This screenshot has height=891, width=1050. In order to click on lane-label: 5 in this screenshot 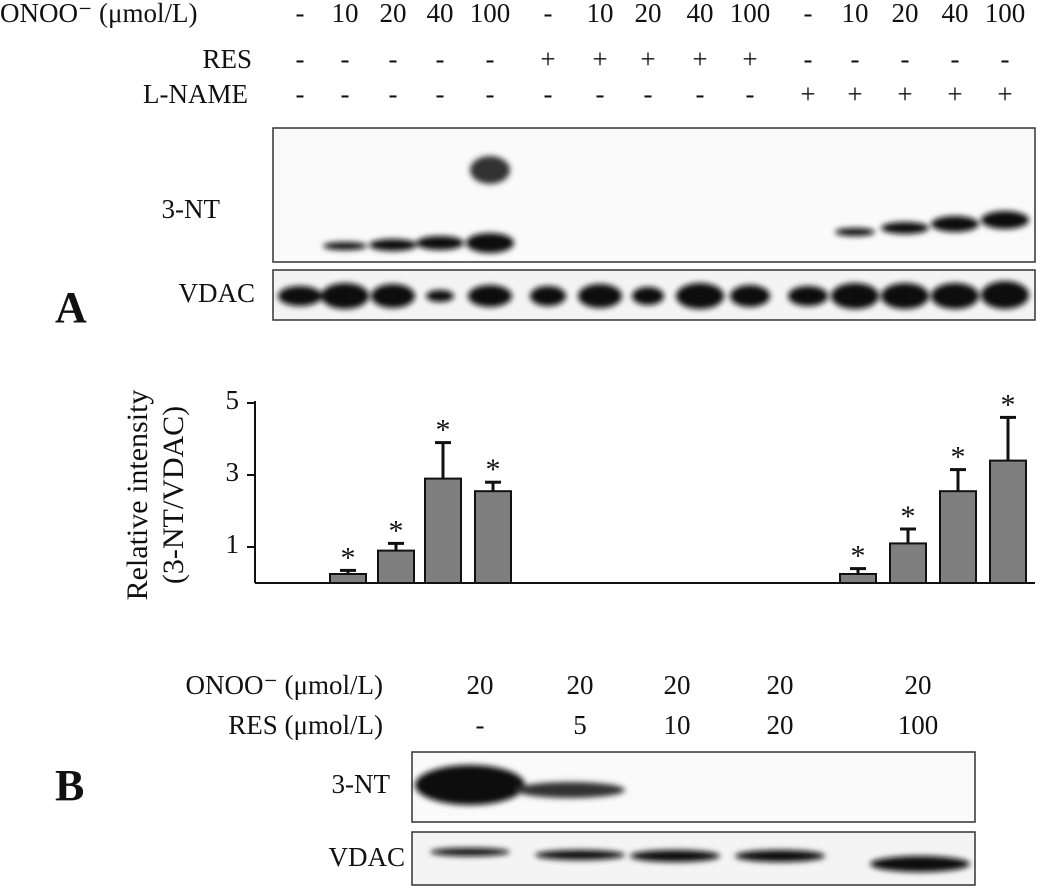, I will do `click(580, 725)`.